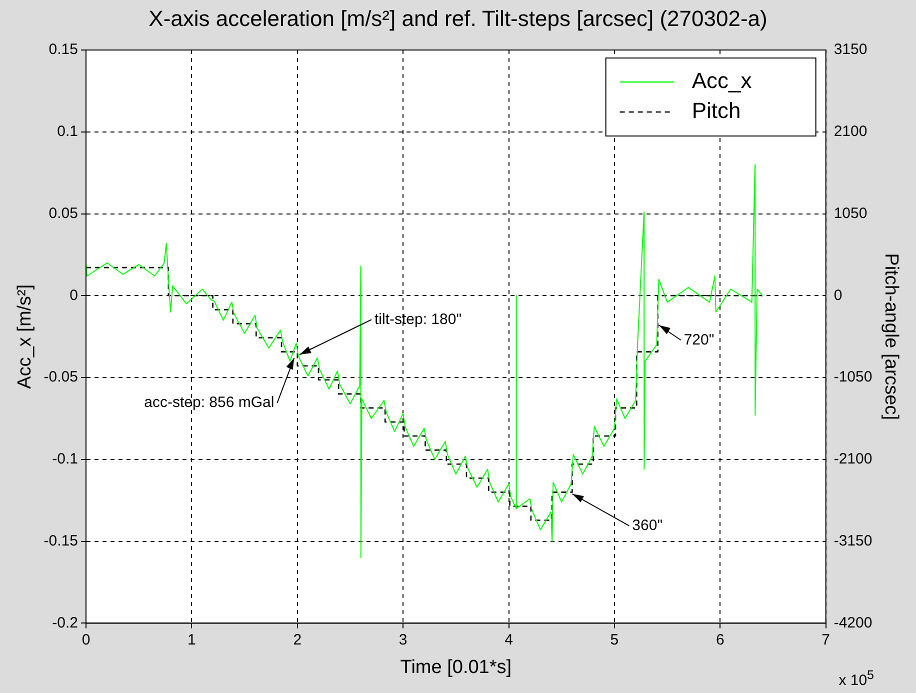  I want to click on y2-tick-label: -1050, so click(853, 377).